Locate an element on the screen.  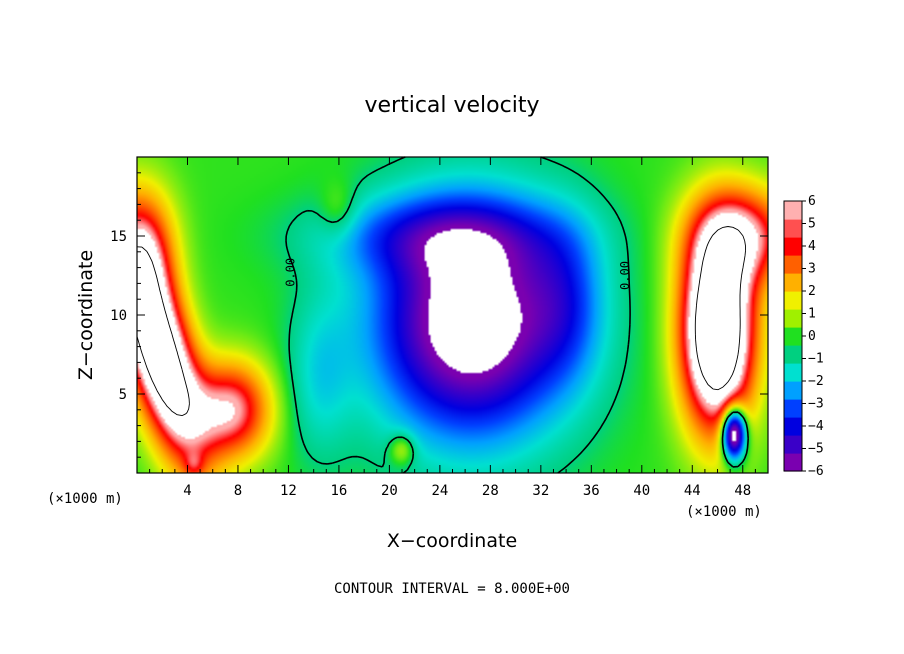
x-tick-label: 32 is located at coordinates (540, 491).